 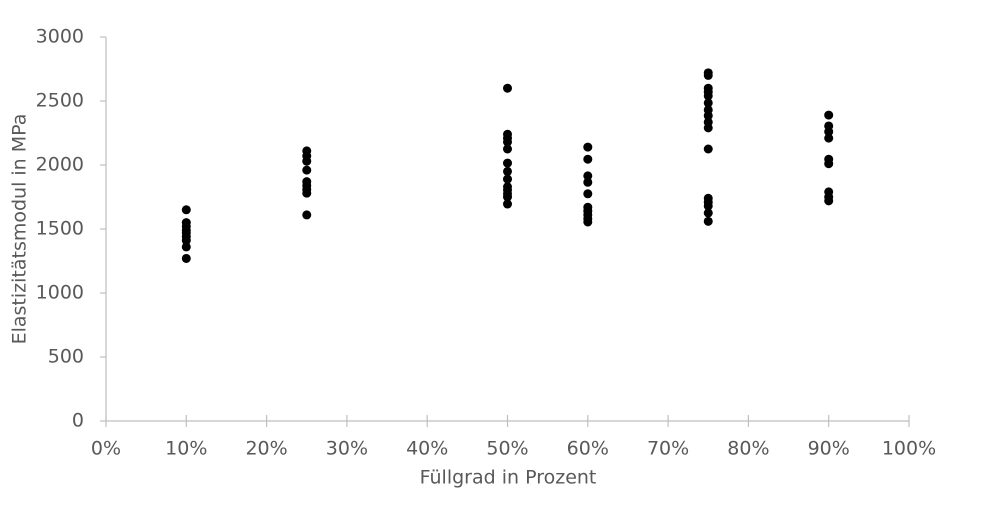 What do you see at coordinates (829, 449) in the screenshot?
I see `x-tick-label: 90%` at bounding box center [829, 449].